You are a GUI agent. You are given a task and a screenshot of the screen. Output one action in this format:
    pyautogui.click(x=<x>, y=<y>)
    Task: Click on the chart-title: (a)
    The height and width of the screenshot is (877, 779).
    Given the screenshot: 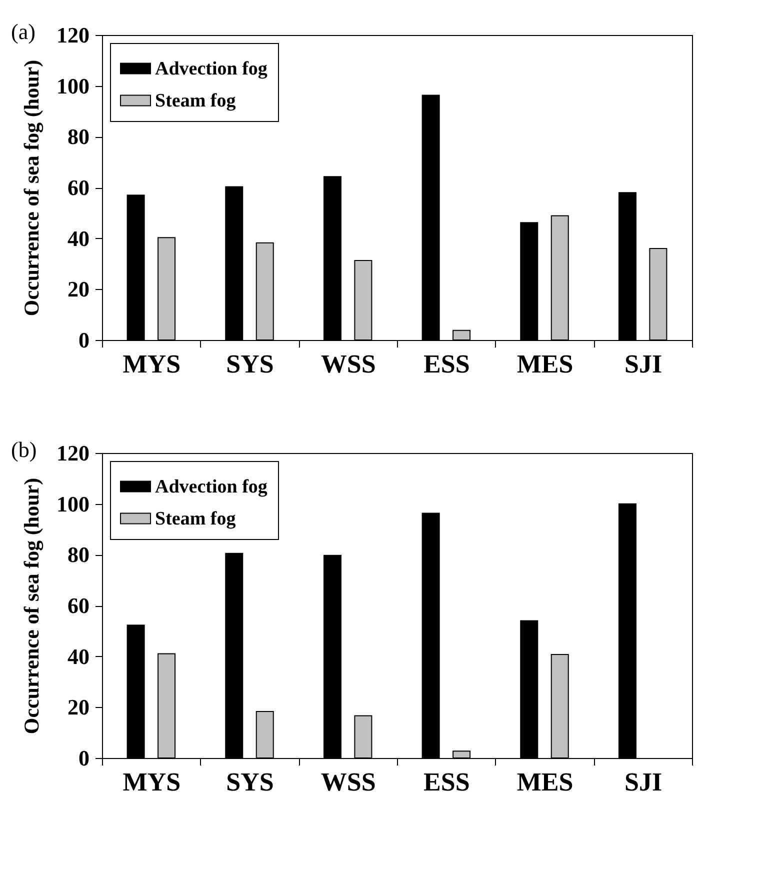 What is the action you would take?
    pyautogui.click(x=23, y=31)
    